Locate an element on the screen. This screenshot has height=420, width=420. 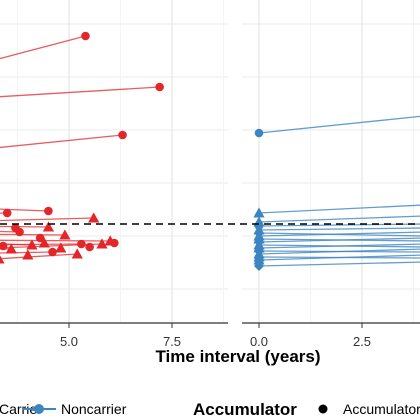
x-axis-title: Time interval (years) is located at coordinates (237, 356).